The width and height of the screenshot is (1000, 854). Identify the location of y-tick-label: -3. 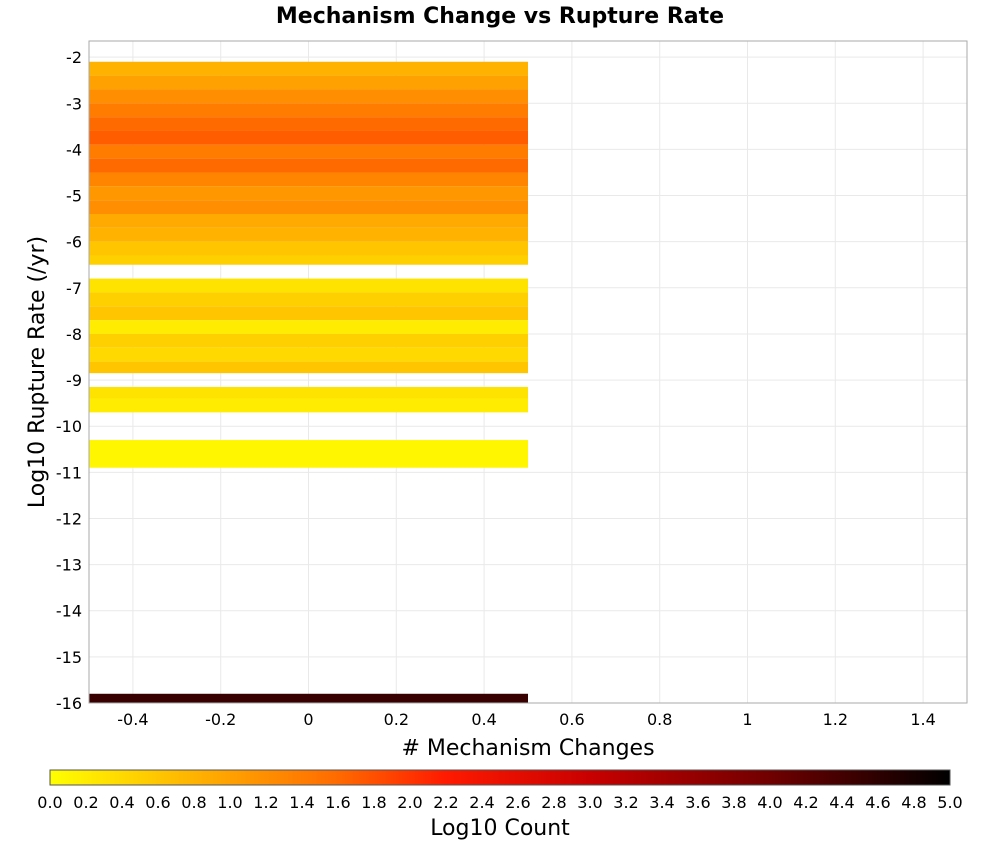
(74, 103).